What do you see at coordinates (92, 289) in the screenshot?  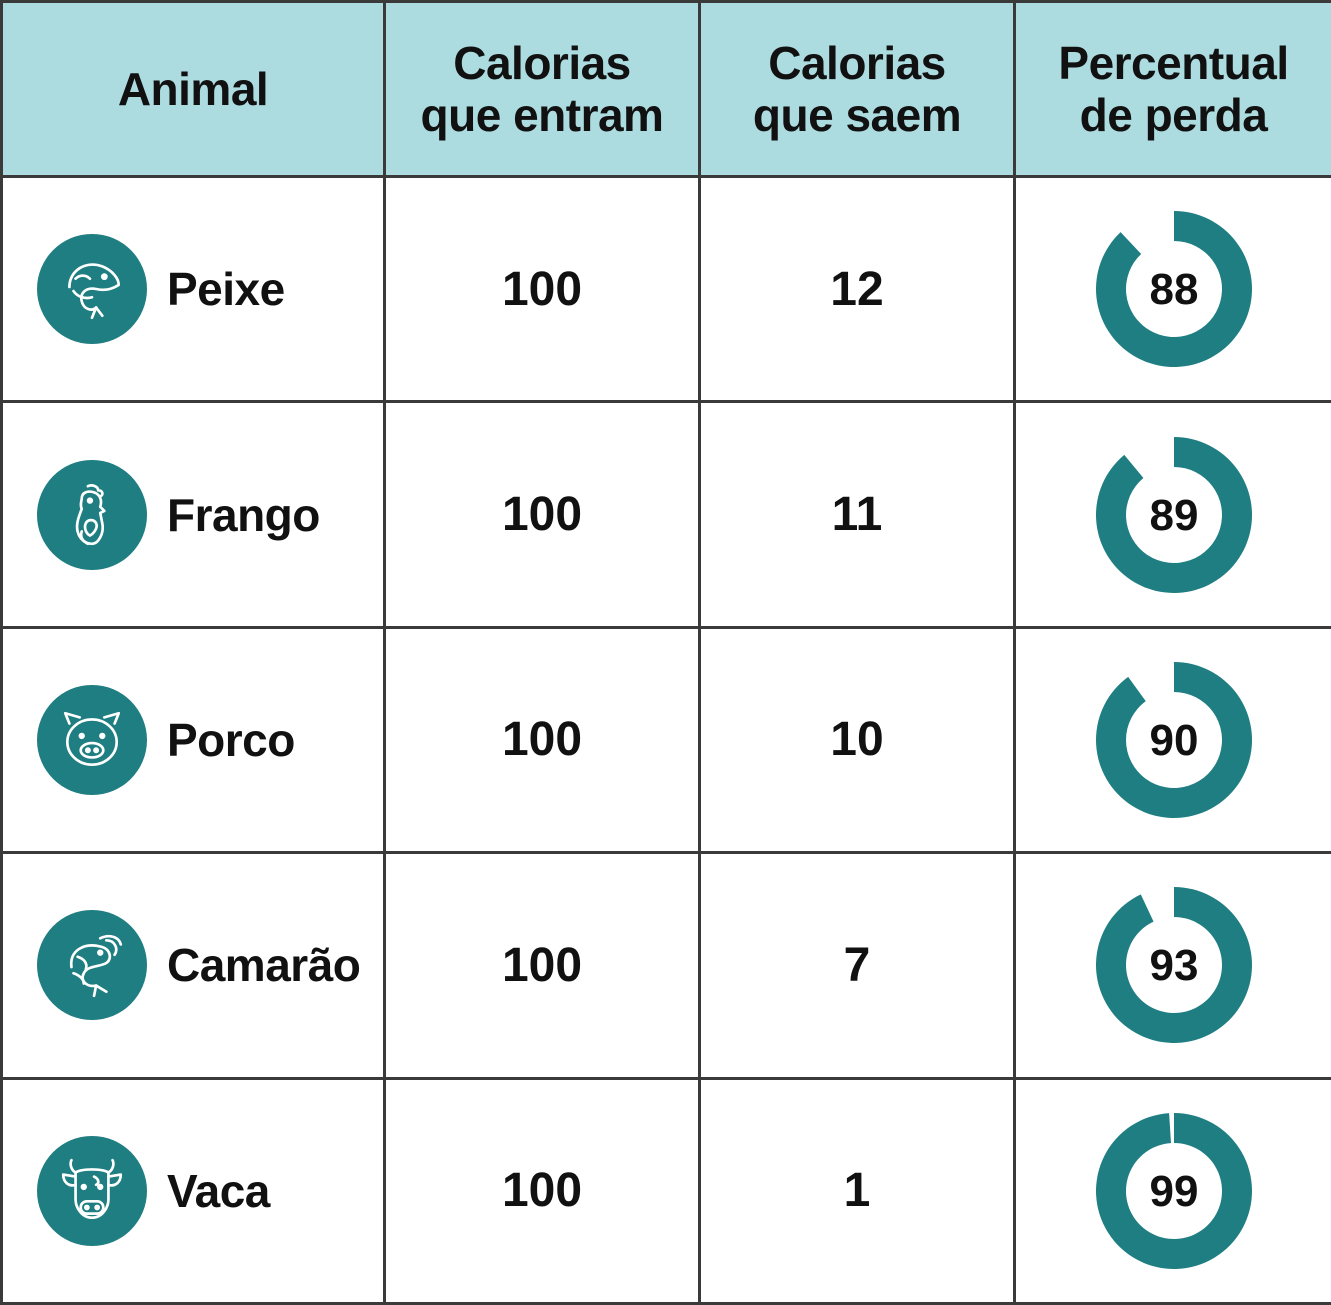 I see `fish-icon` at bounding box center [92, 289].